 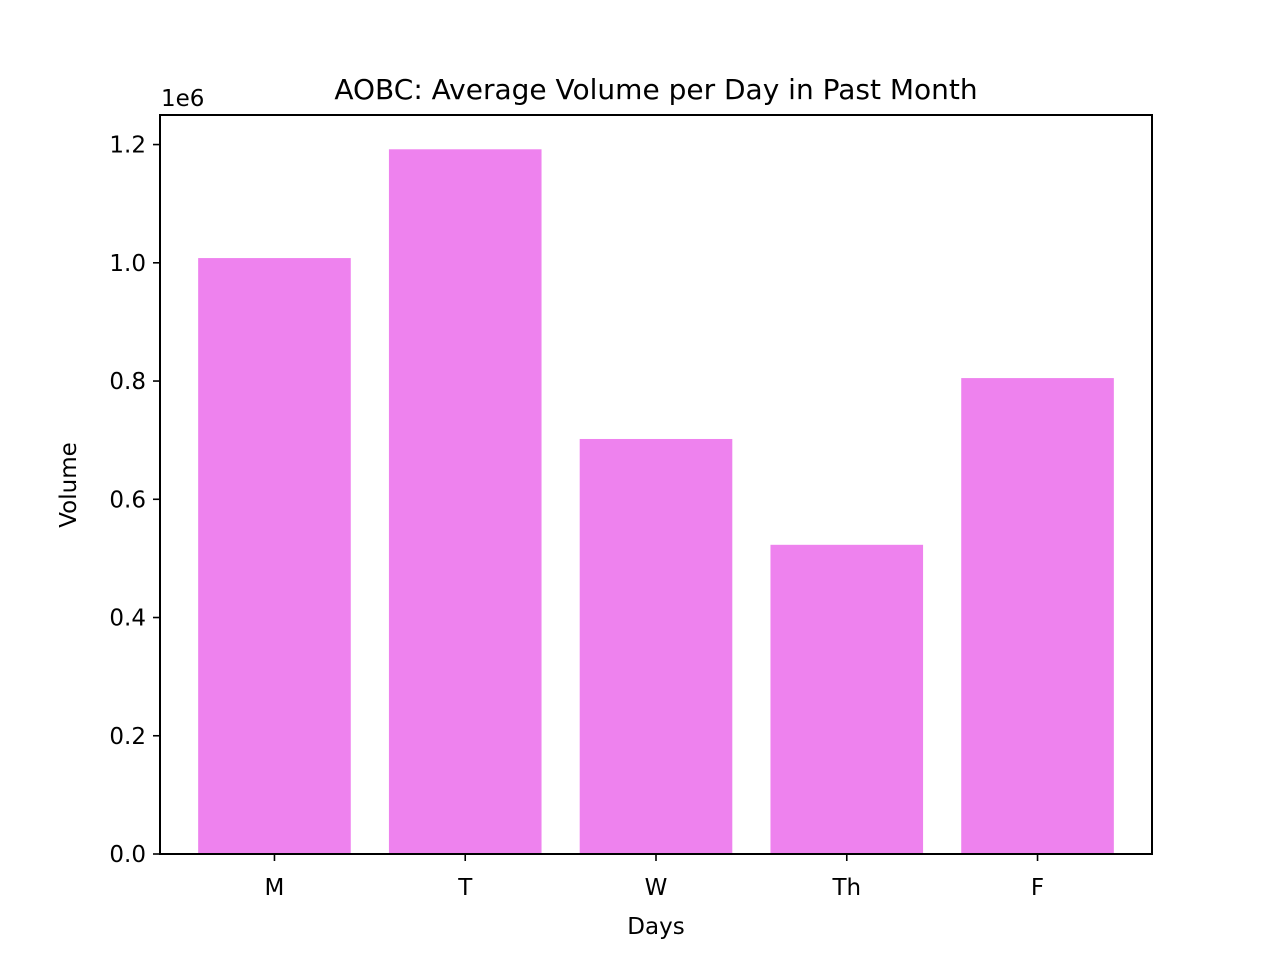 What do you see at coordinates (182, 99) in the screenshot?
I see `y-offset-label: 1e6` at bounding box center [182, 99].